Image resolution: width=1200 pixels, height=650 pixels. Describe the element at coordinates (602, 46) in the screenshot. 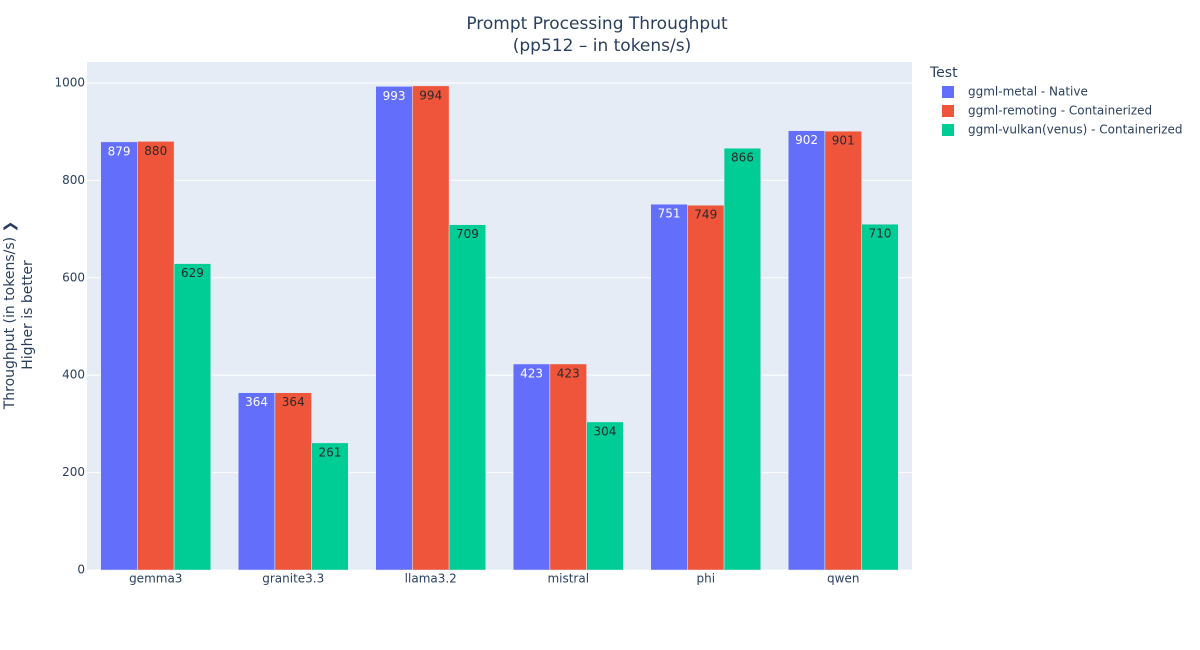

I see `chart-subtitle: (pp512 – in tokens/s)` at that location.